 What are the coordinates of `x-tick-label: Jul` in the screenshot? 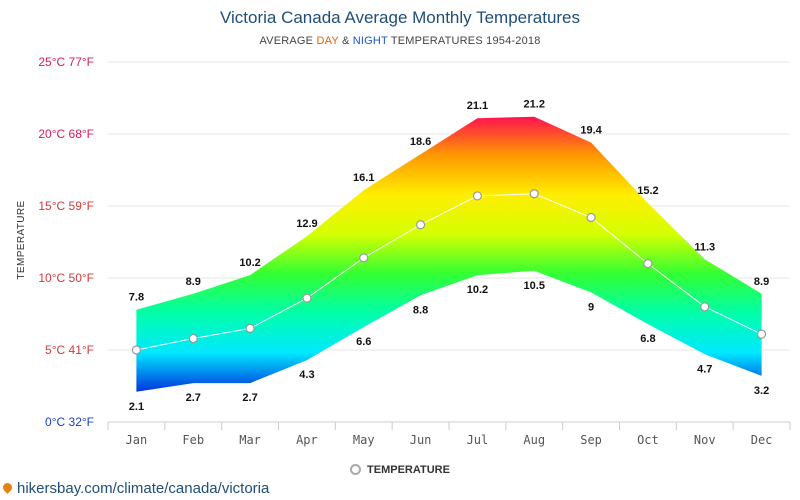 It's located at (478, 440).